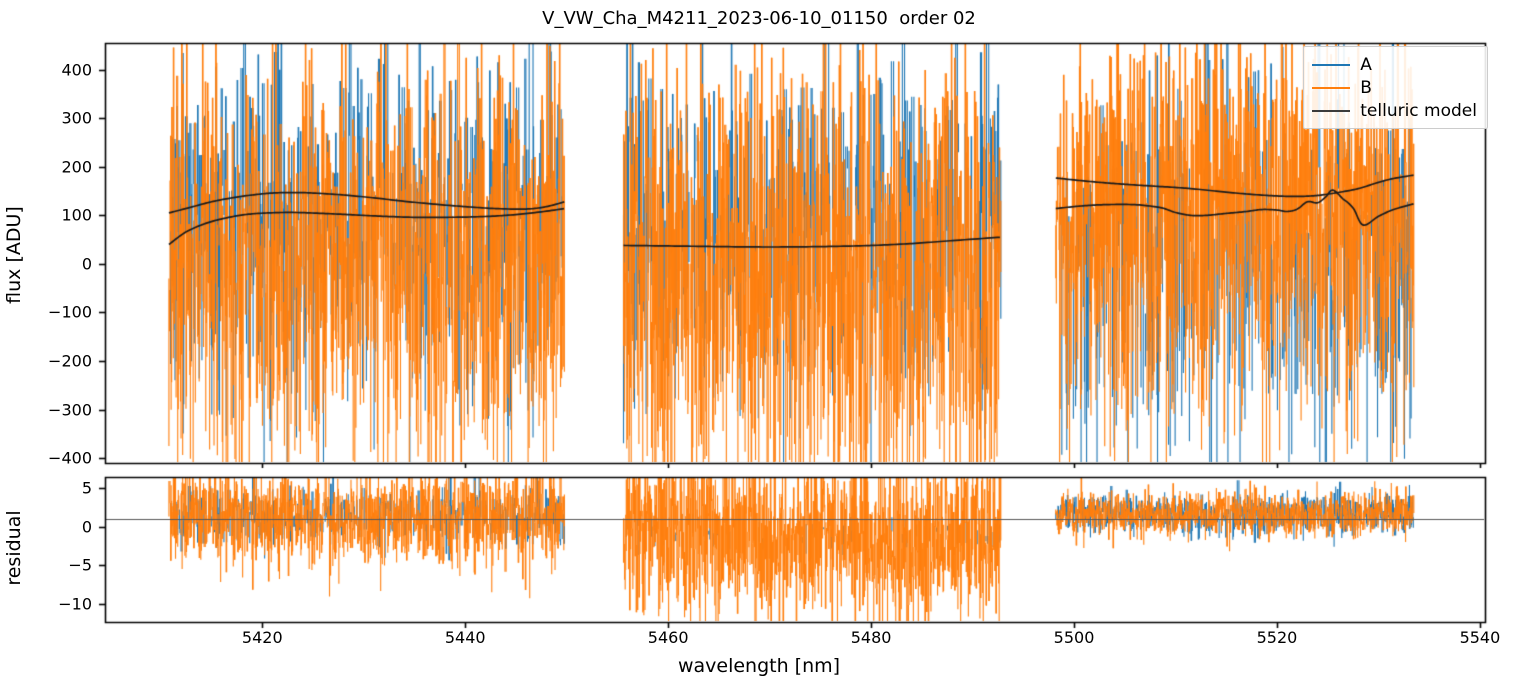 The image size is (1518, 696). What do you see at coordinates (1331, 87) in the screenshot?
I see `legend-swatch-b` at bounding box center [1331, 87].